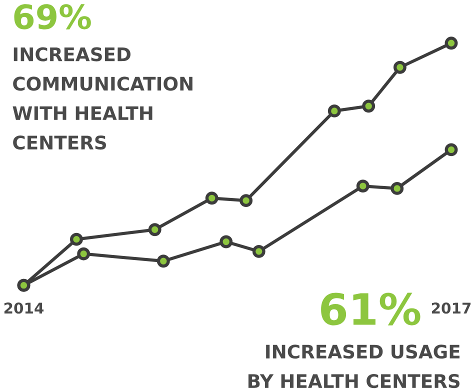 The width and height of the screenshot is (475, 392). I want to click on text: 61%, so click(370, 309).